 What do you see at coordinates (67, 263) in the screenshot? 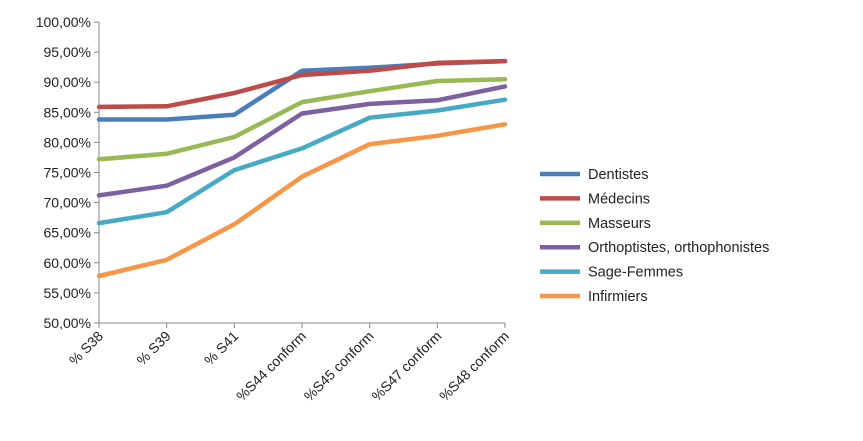
I see `y-tick-label: 60,00%` at bounding box center [67, 263].